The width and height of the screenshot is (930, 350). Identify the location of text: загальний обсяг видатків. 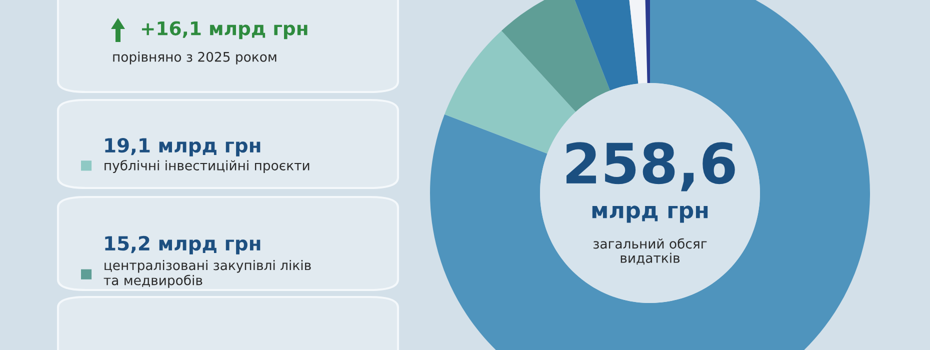
(650, 251).